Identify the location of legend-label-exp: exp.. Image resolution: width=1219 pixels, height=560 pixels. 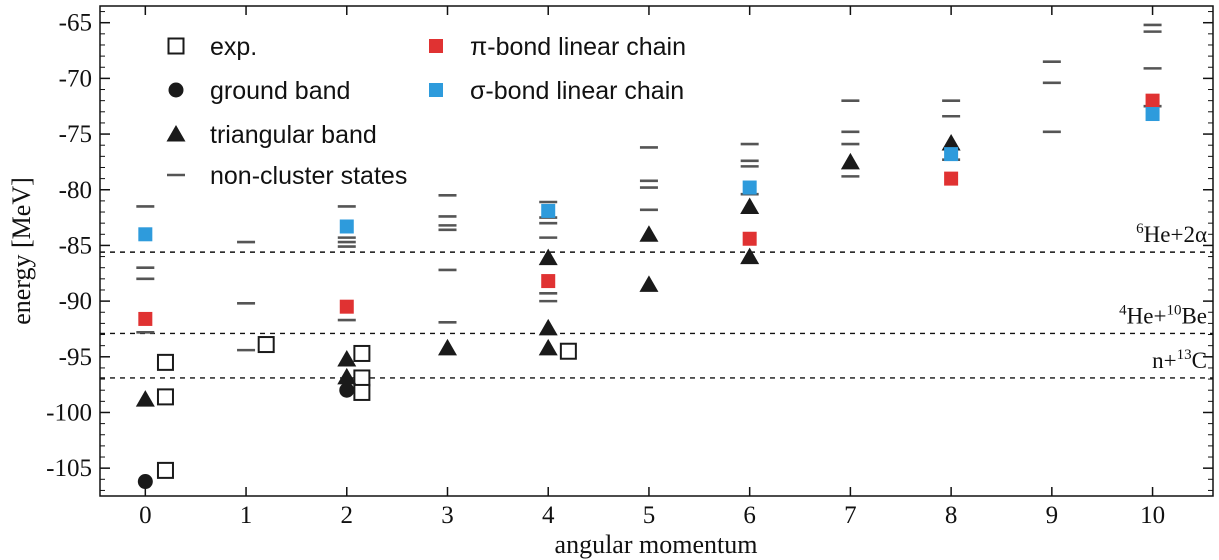
(233, 47).